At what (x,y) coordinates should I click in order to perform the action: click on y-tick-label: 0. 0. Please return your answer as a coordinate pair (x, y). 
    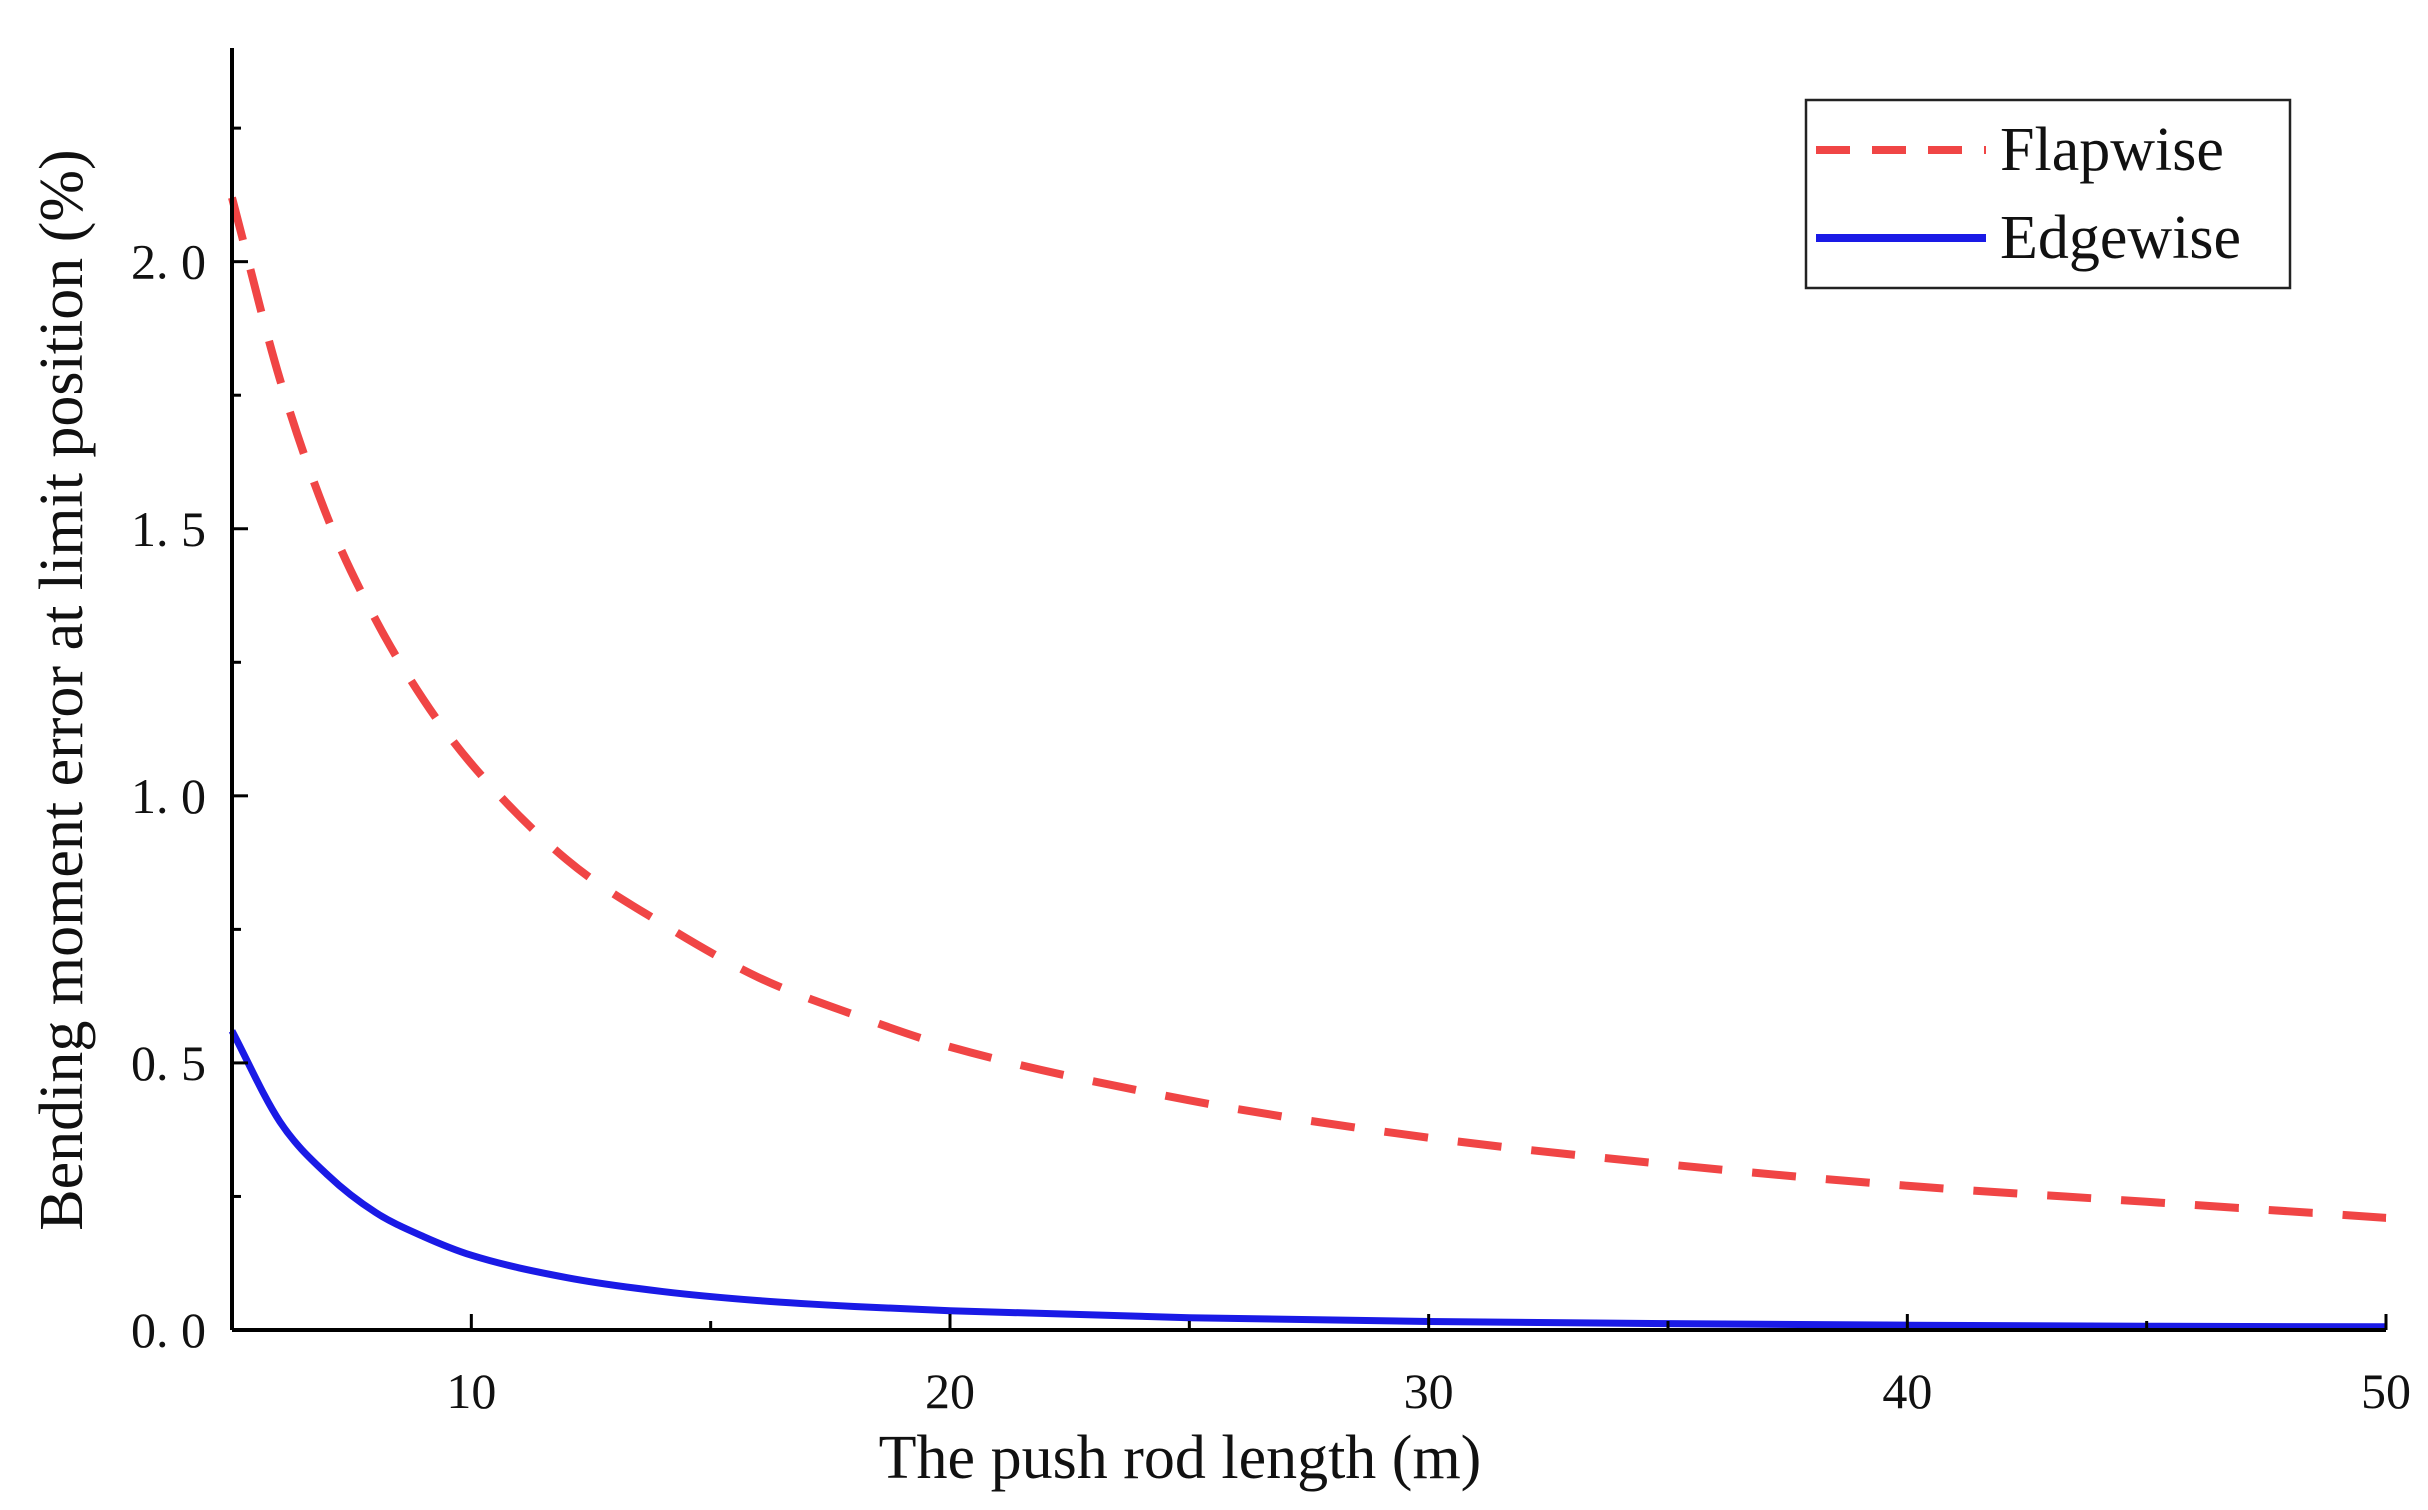
    Looking at the image, I should click on (168, 1330).